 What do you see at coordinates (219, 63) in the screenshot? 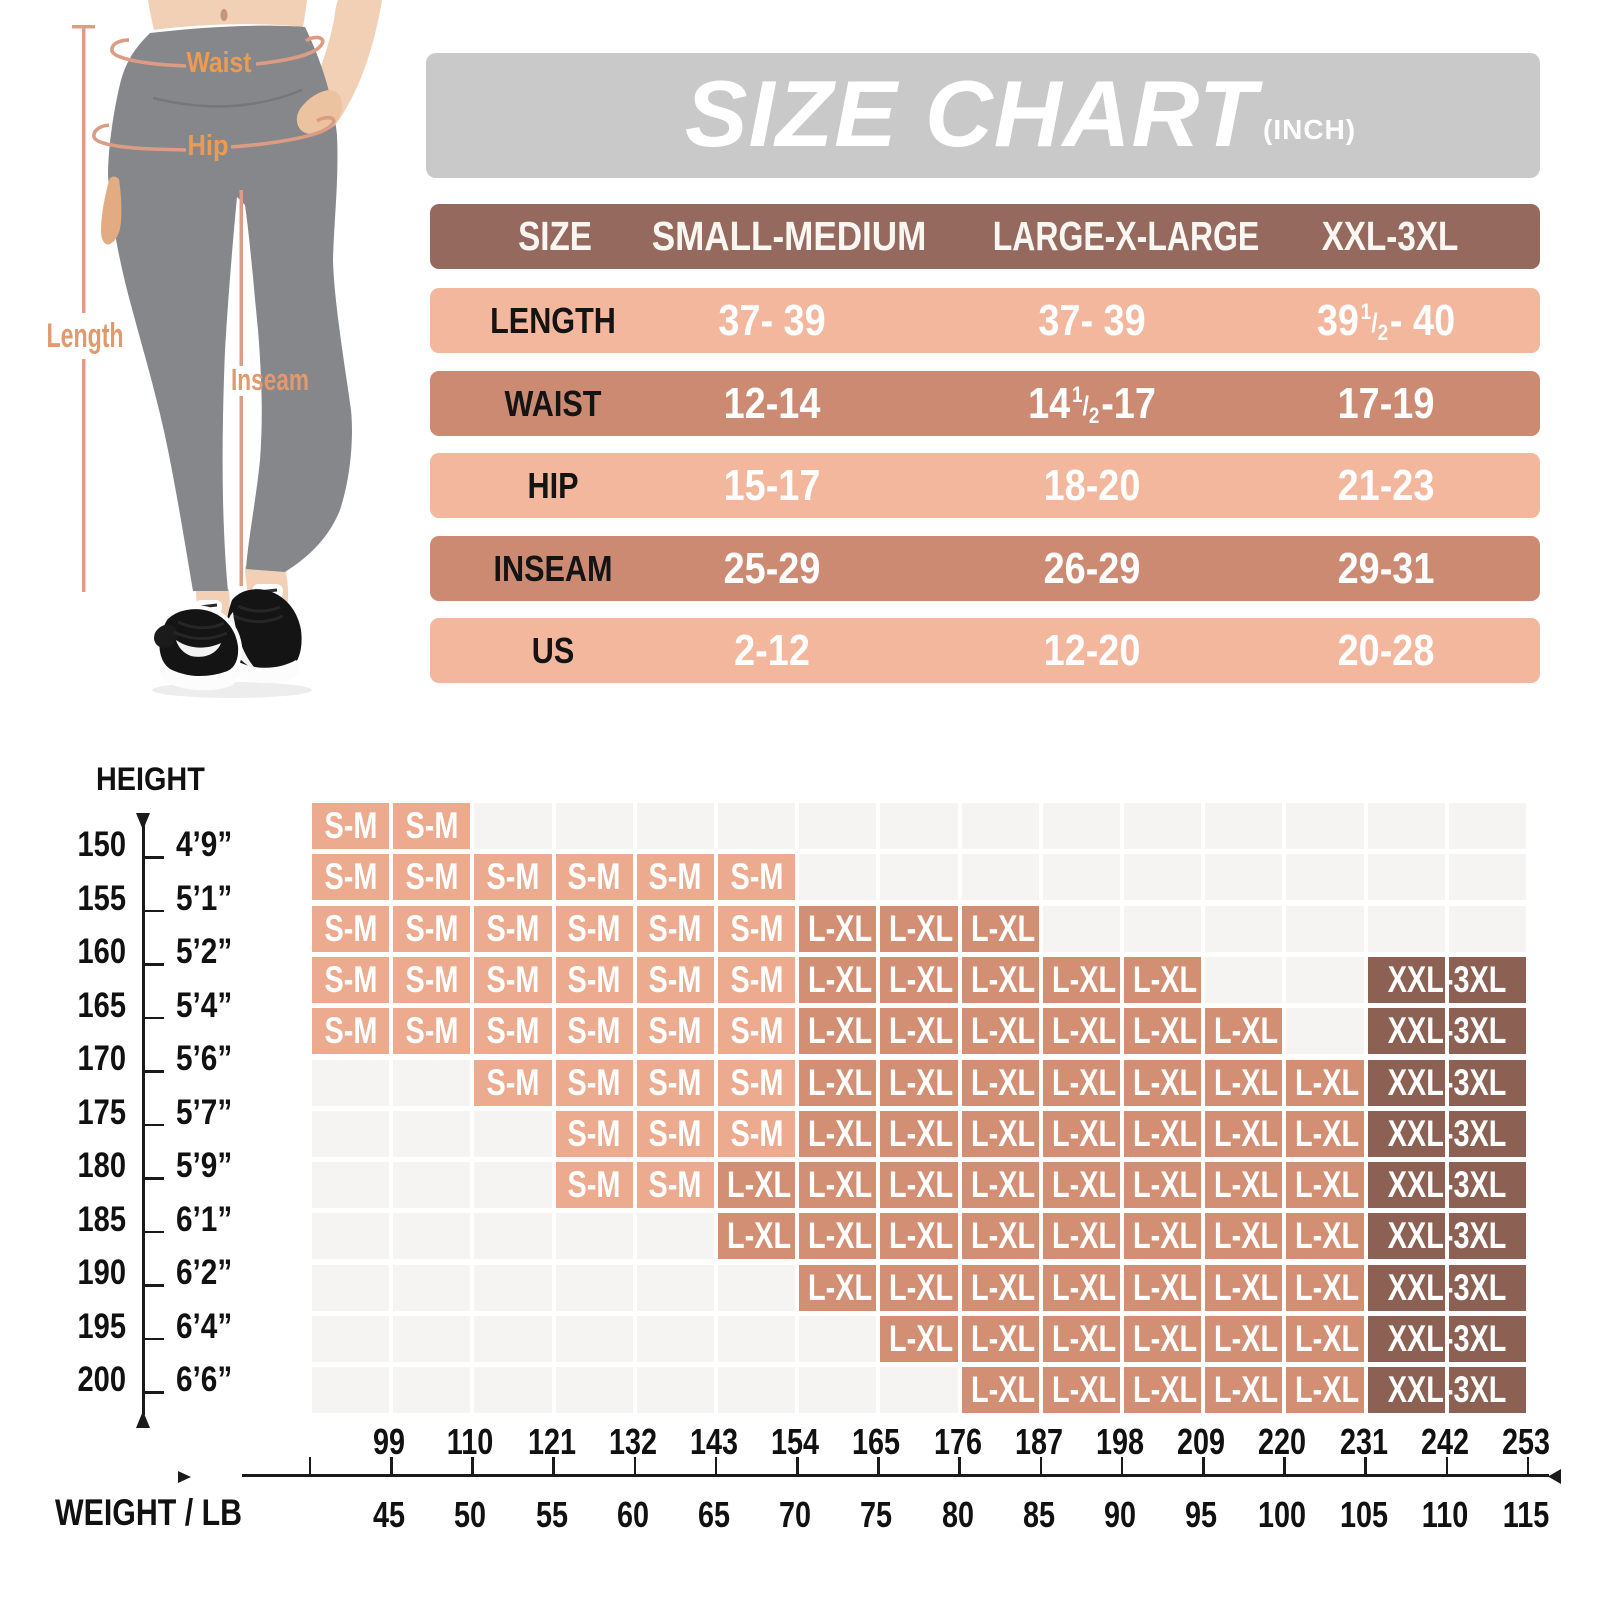
I see `svg-text: Waist` at bounding box center [219, 63].